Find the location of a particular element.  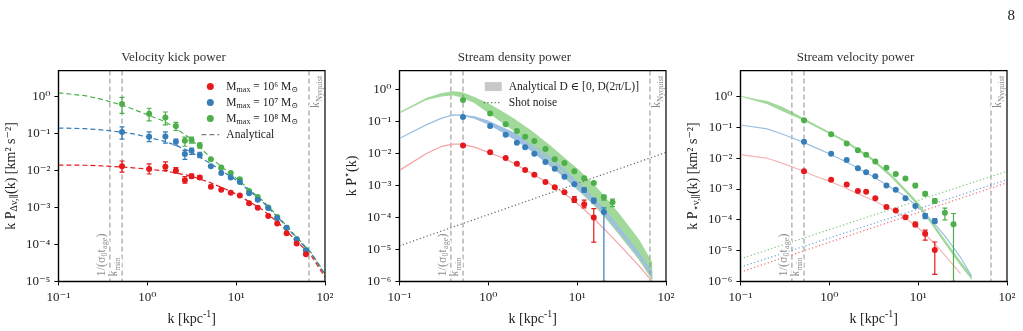

y-axis-title: k P⋆v,∥(k) [km² s⁻²] is located at coordinates (693, 176).